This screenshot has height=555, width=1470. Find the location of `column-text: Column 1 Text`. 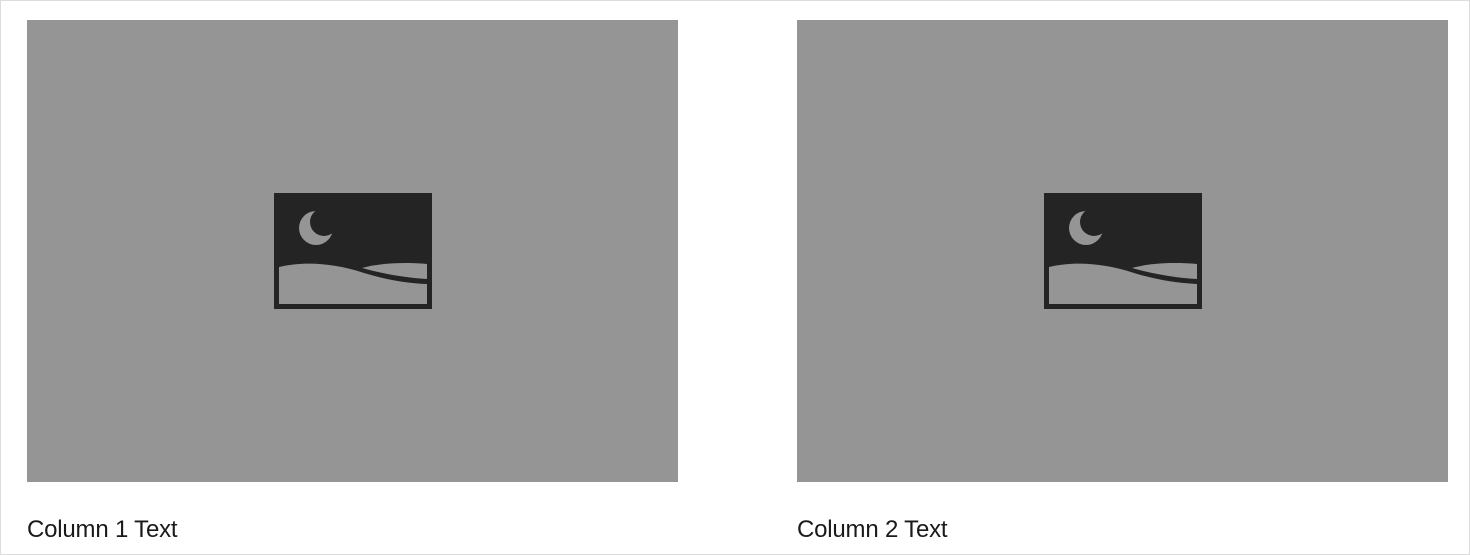

column-text: Column 1 Text is located at coordinates (102, 529).